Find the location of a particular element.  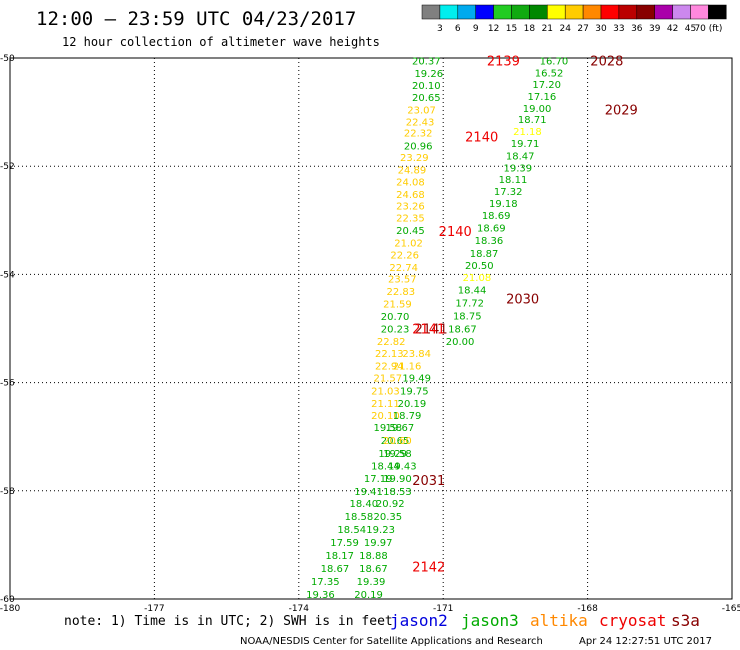

wave-height-point: 22.13 is located at coordinates (389, 354).